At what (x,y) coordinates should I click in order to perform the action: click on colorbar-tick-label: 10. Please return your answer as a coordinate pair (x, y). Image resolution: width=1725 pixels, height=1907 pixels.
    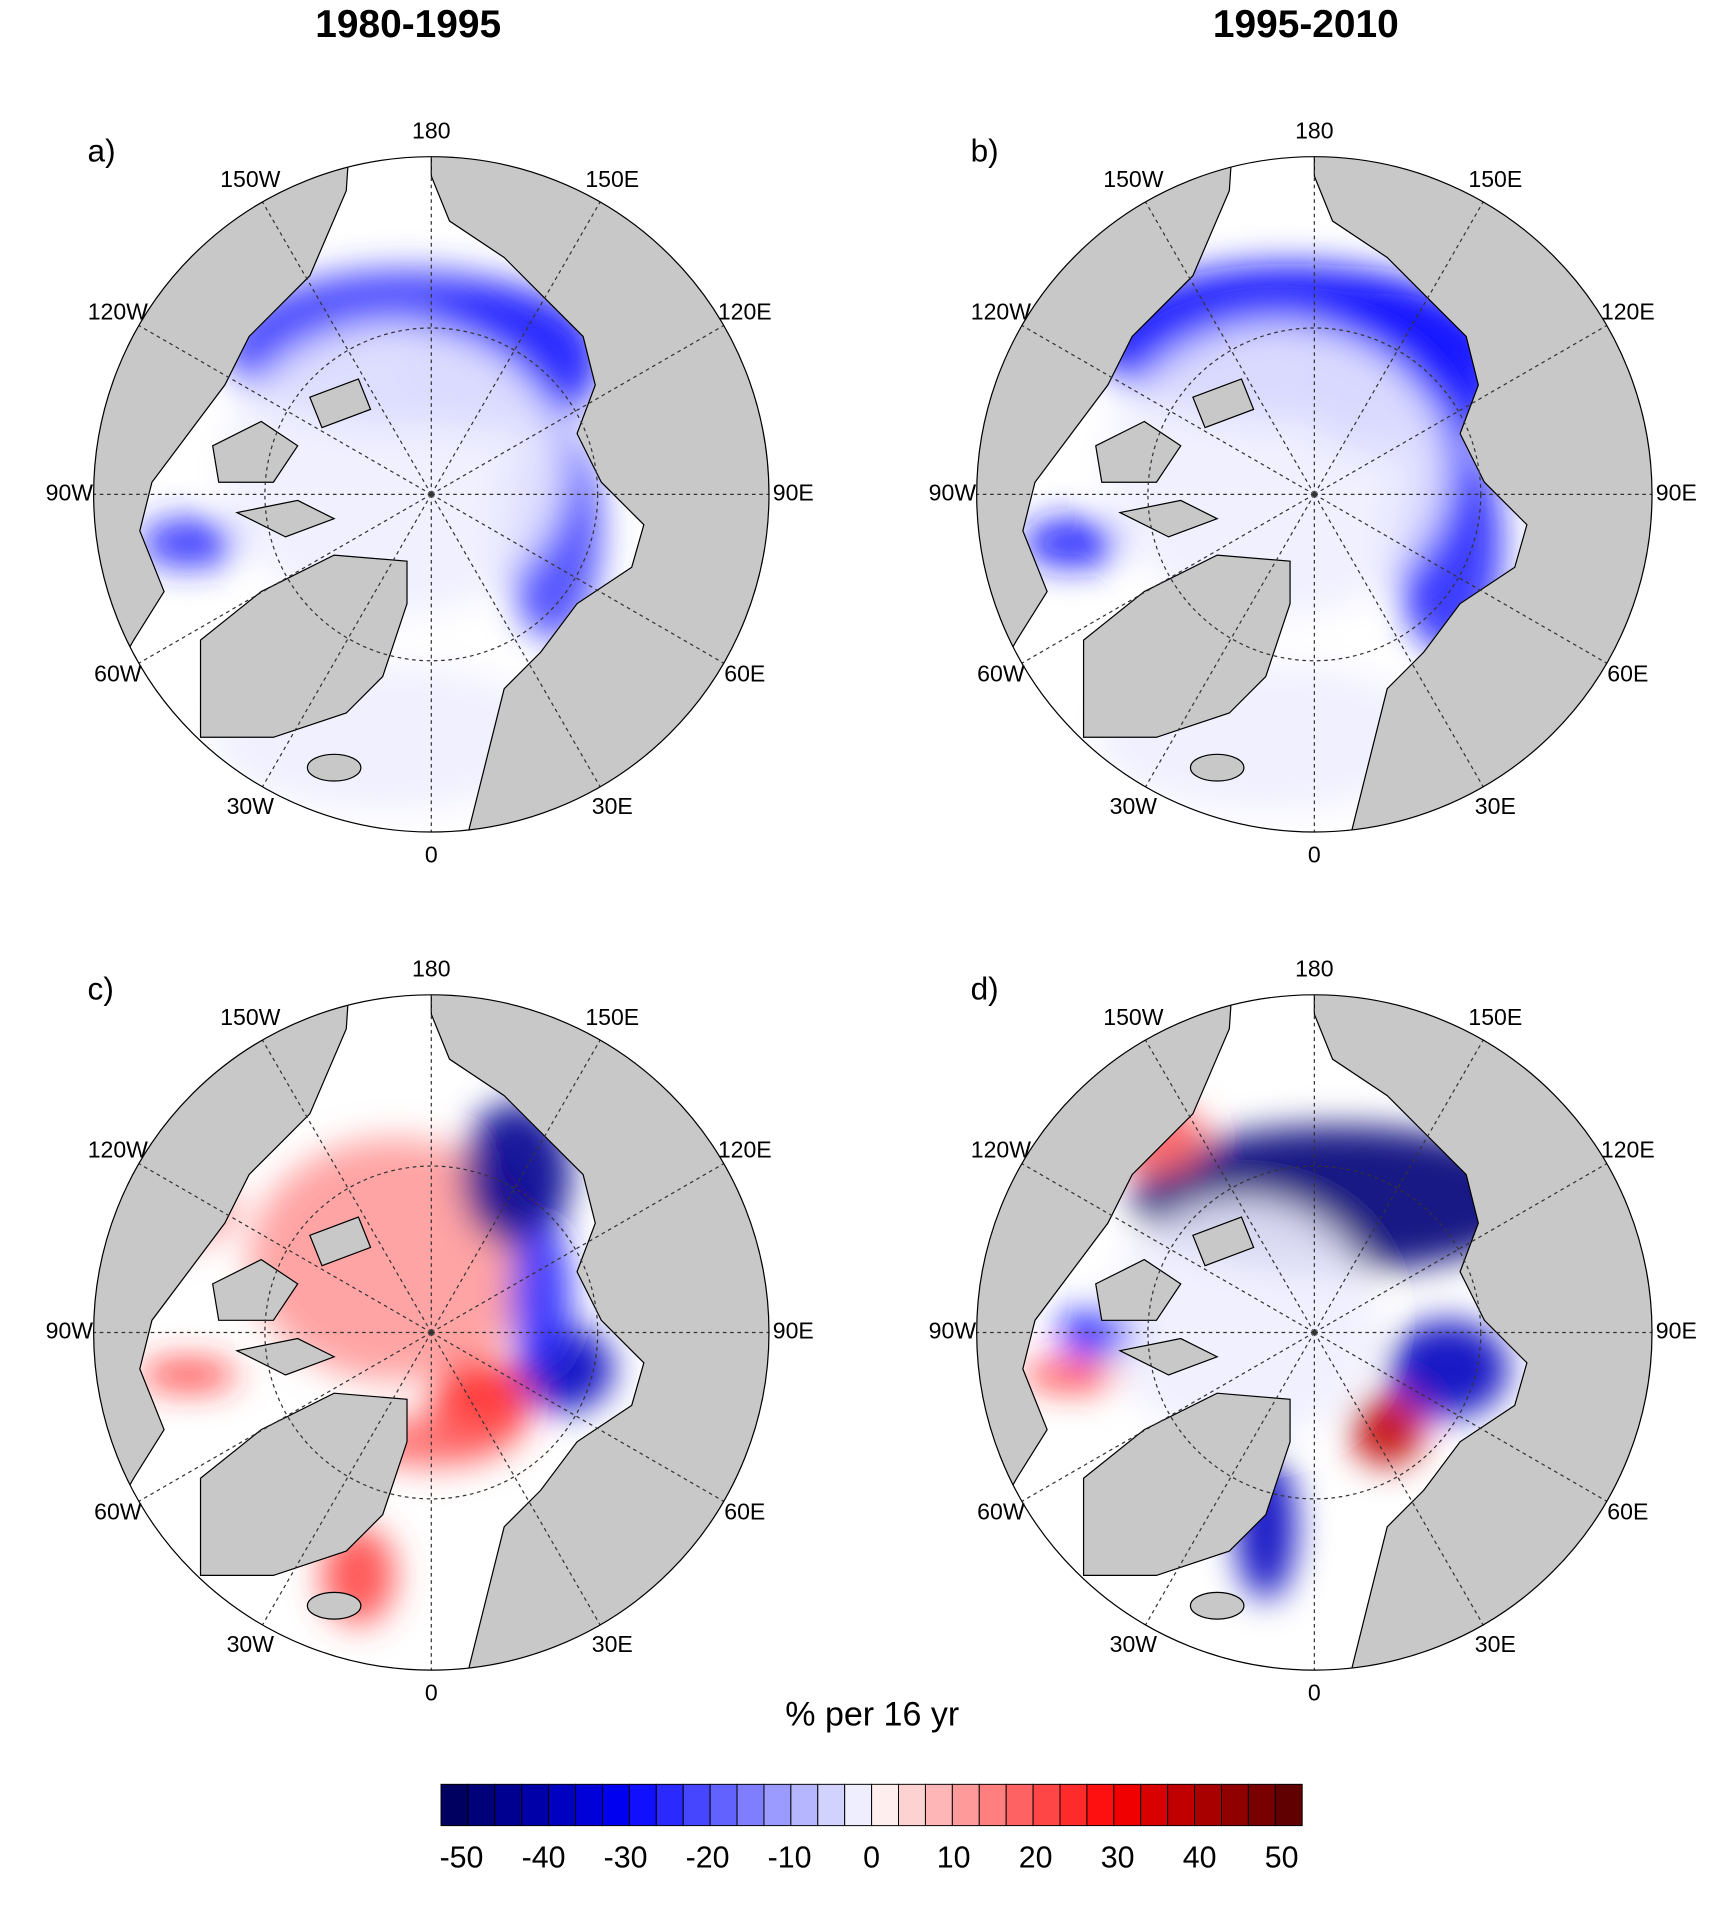
    Looking at the image, I should click on (954, 1858).